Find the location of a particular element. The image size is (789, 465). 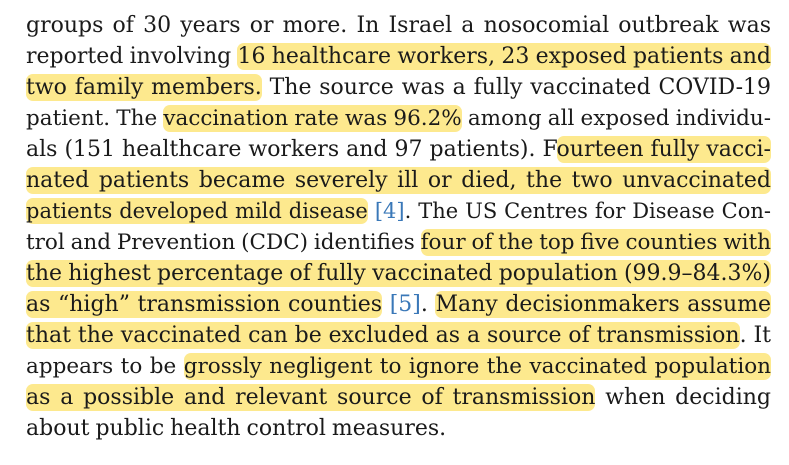

text-run: . The US Centres for Disease Con- is located at coordinates (587, 211).